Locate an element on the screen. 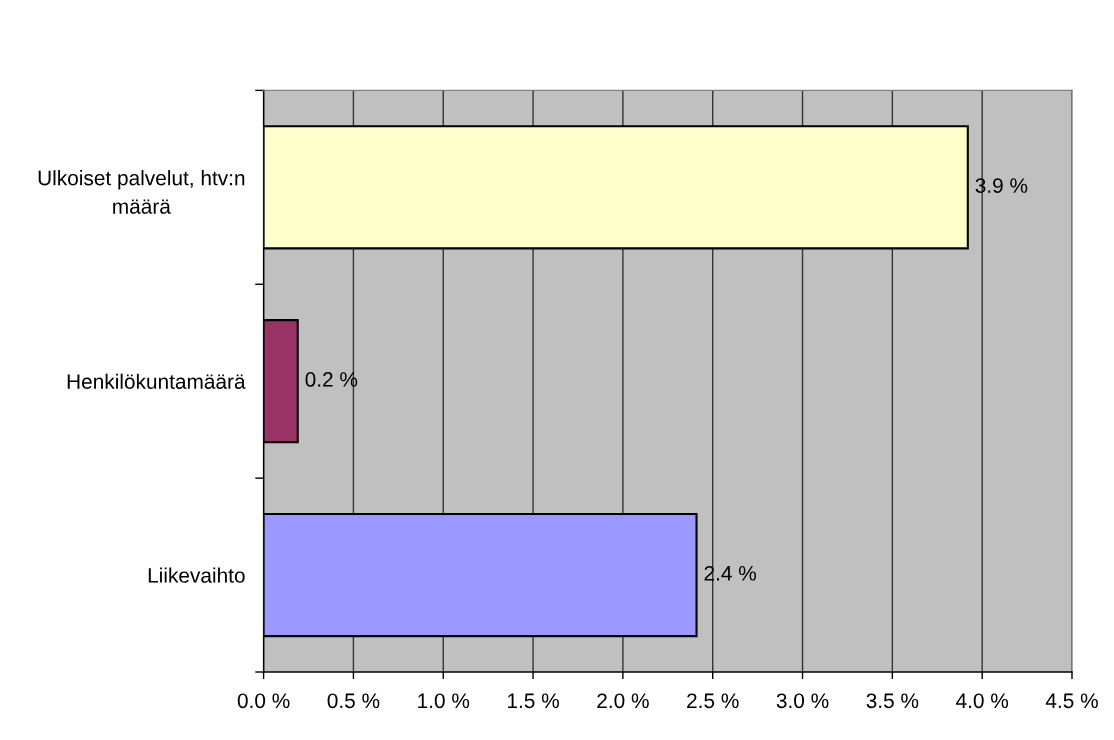 The image size is (1114, 740). x-tick-label: 0.0 % is located at coordinates (263, 701).